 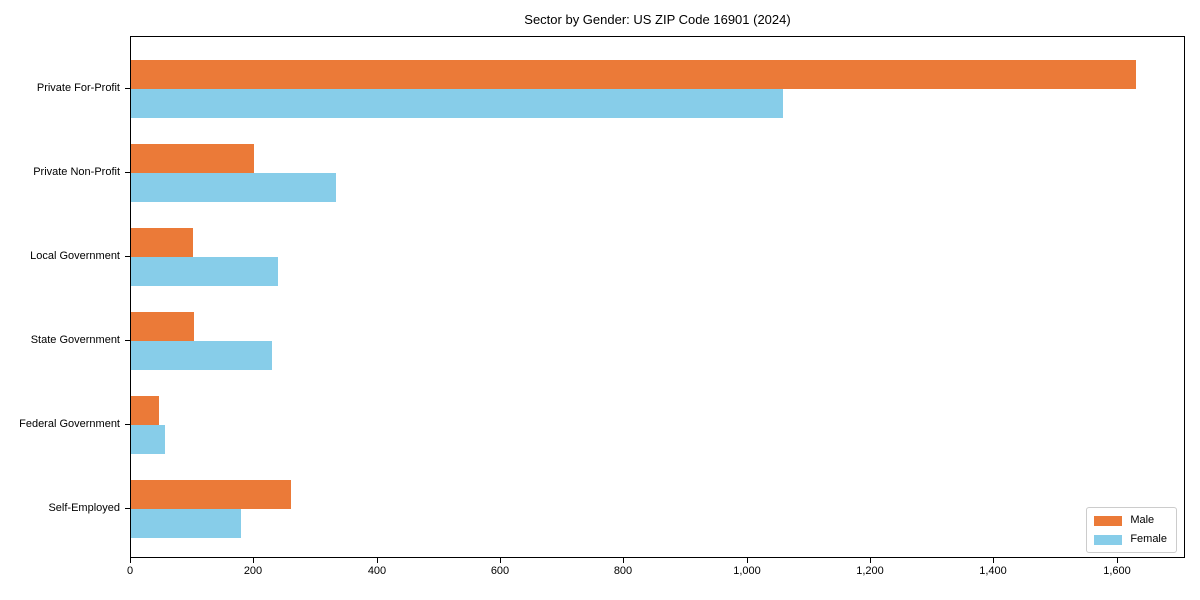 I want to click on legend-label-female: Female, so click(x=1148, y=539).